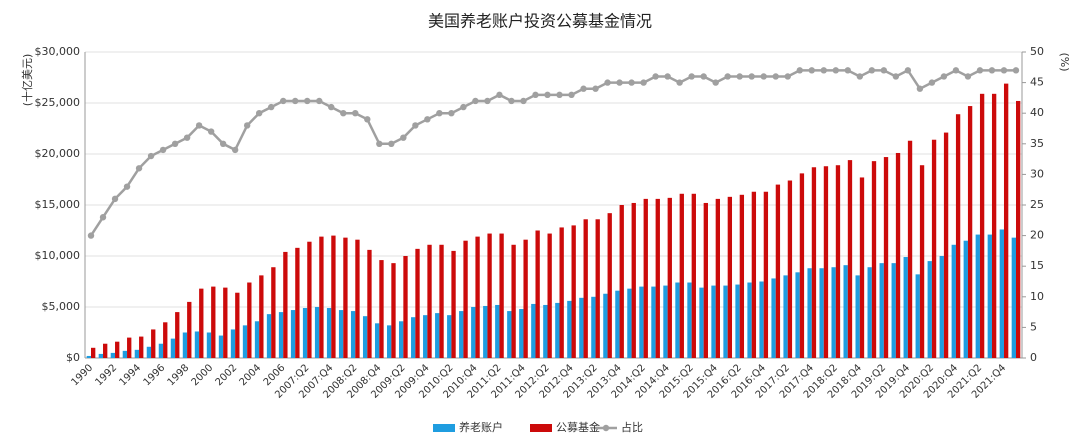  What do you see at coordinates (58, 51) in the screenshot?
I see `y-tick-label: $30,000` at bounding box center [58, 51].